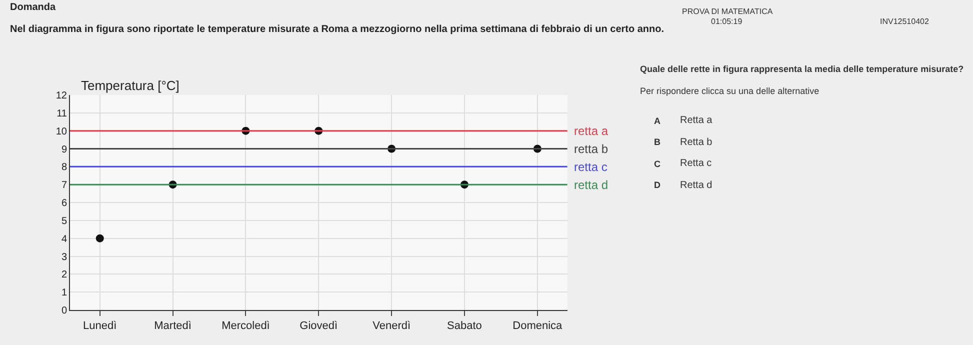 Image resolution: width=973 pixels, height=345 pixels. Describe the element at coordinates (64, 293) in the screenshot. I see `y-tick-label: 1` at that location.